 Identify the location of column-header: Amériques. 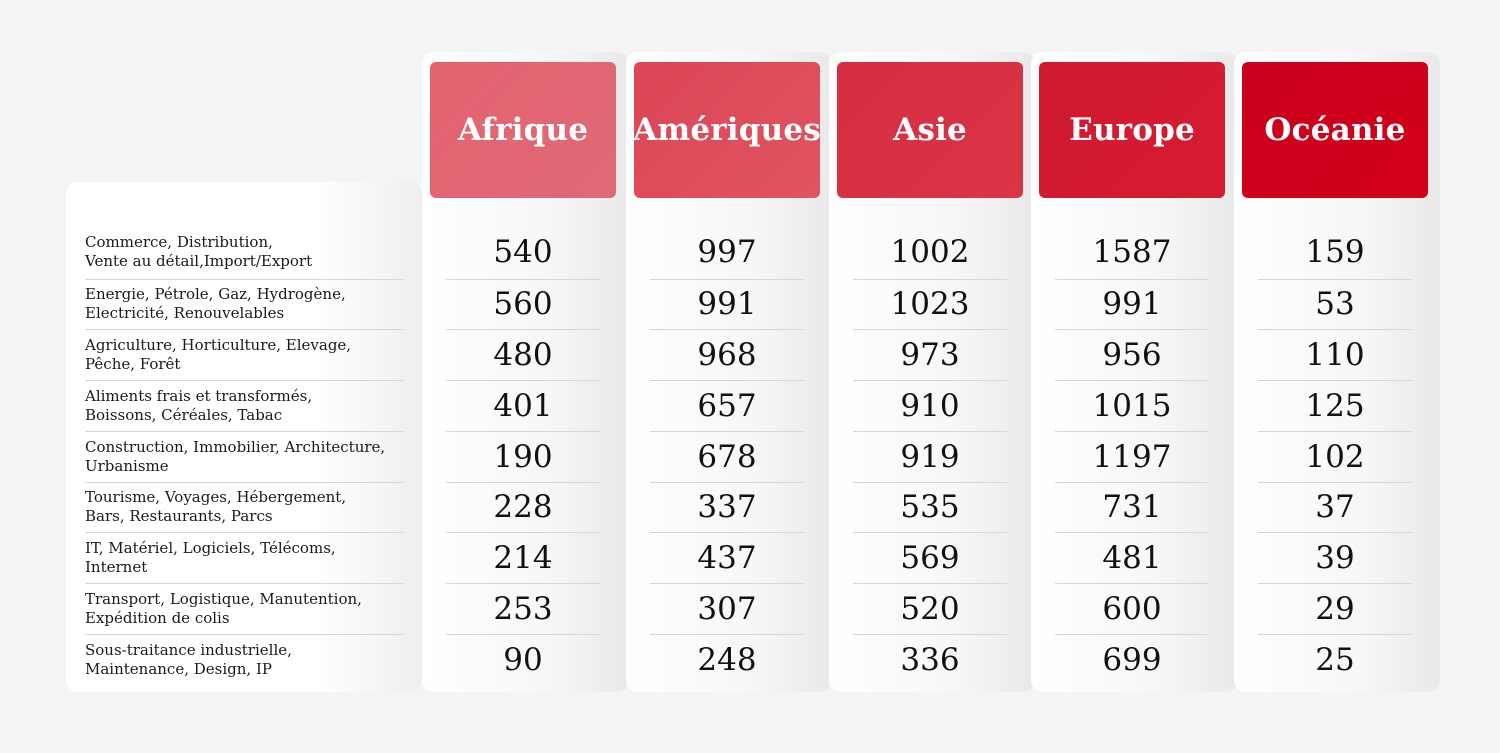
(727, 130).